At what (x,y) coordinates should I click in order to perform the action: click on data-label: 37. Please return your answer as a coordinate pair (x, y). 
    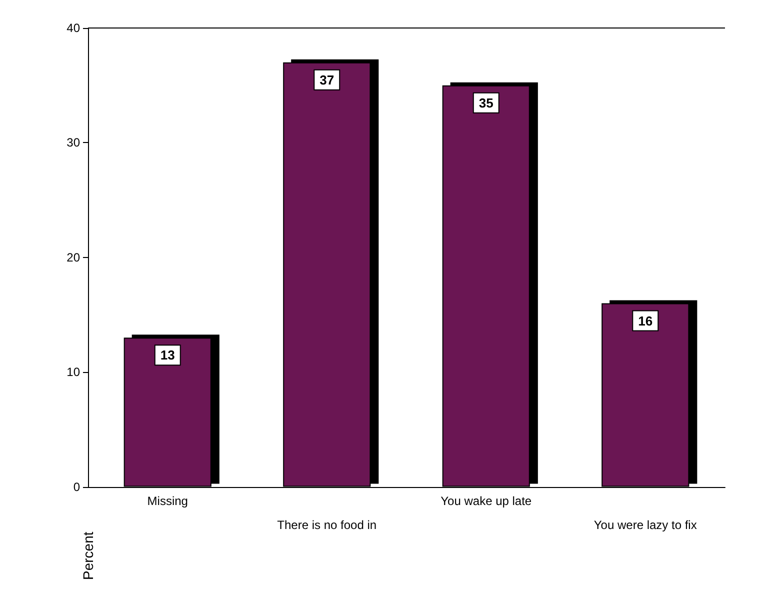
    Looking at the image, I should click on (327, 80).